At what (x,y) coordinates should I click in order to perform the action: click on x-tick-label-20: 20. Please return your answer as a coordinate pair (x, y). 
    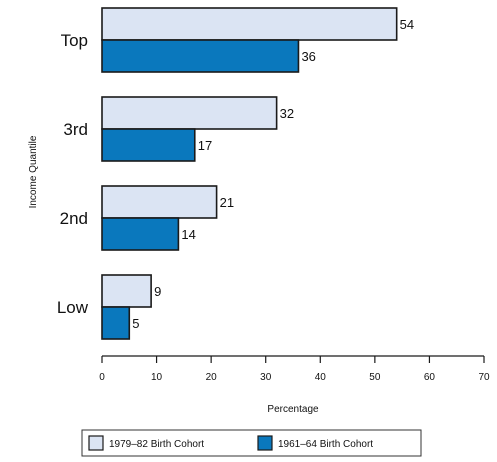
    Looking at the image, I should click on (212, 377).